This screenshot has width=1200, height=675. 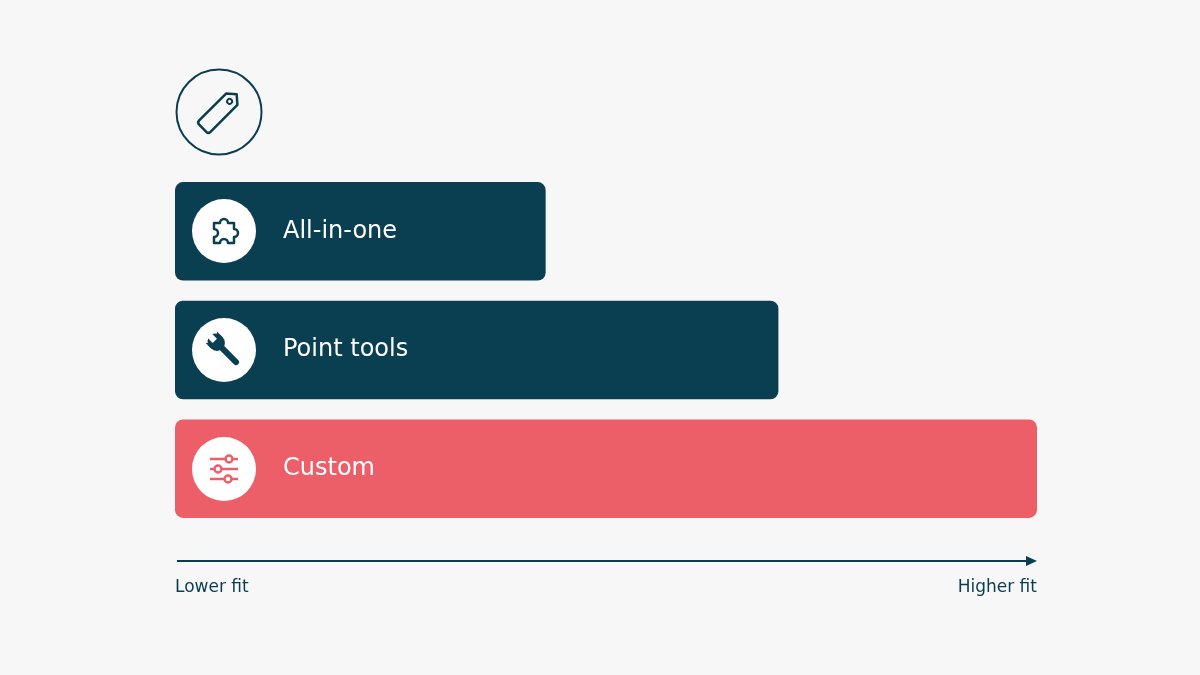 What do you see at coordinates (997, 586) in the screenshot?
I see `text: Higher fit` at bounding box center [997, 586].